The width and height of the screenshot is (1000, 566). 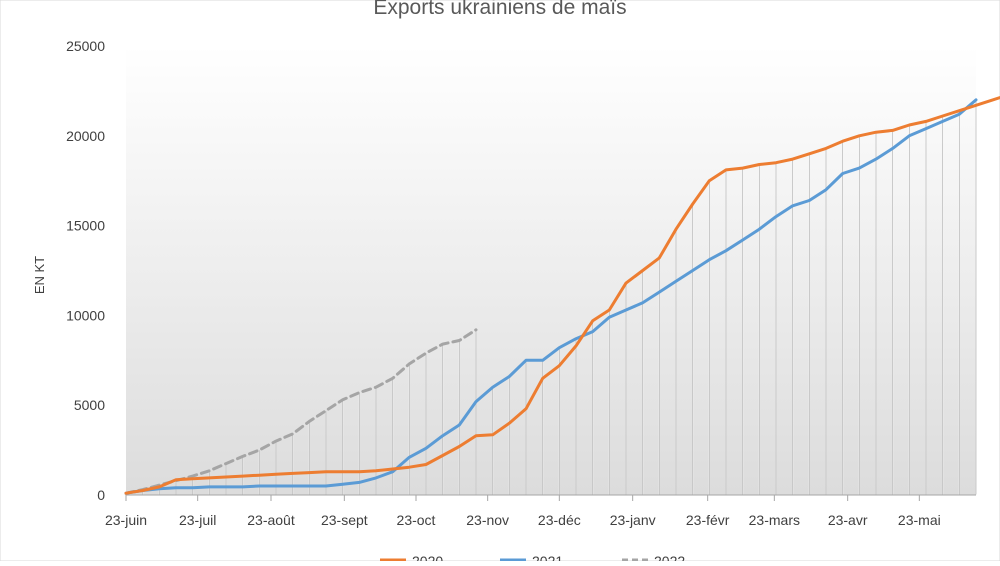 I want to click on y-tick-label: 25000, so click(x=85, y=46).